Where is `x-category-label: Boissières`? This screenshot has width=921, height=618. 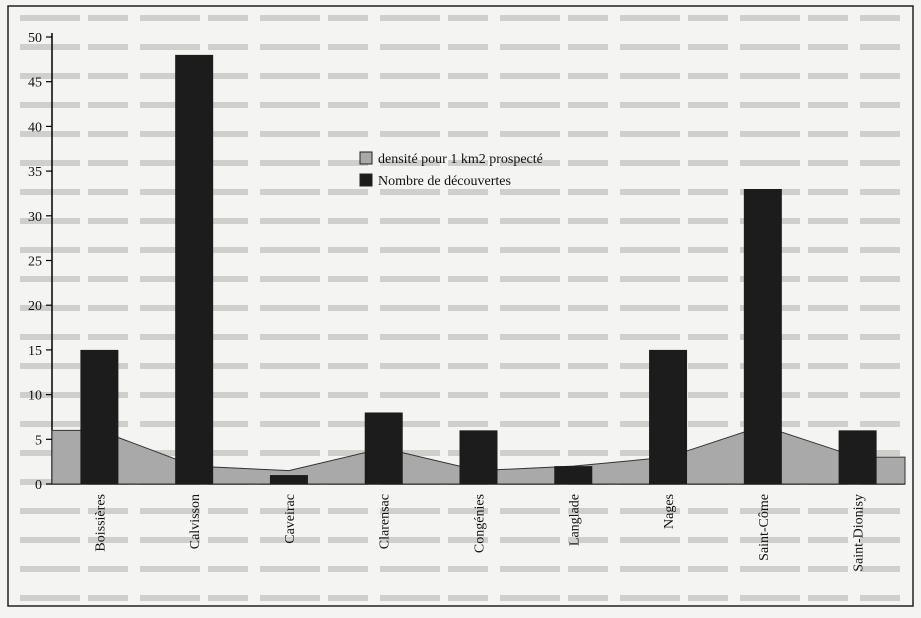
x-category-label: Boissières is located at coordinates (100, 523).